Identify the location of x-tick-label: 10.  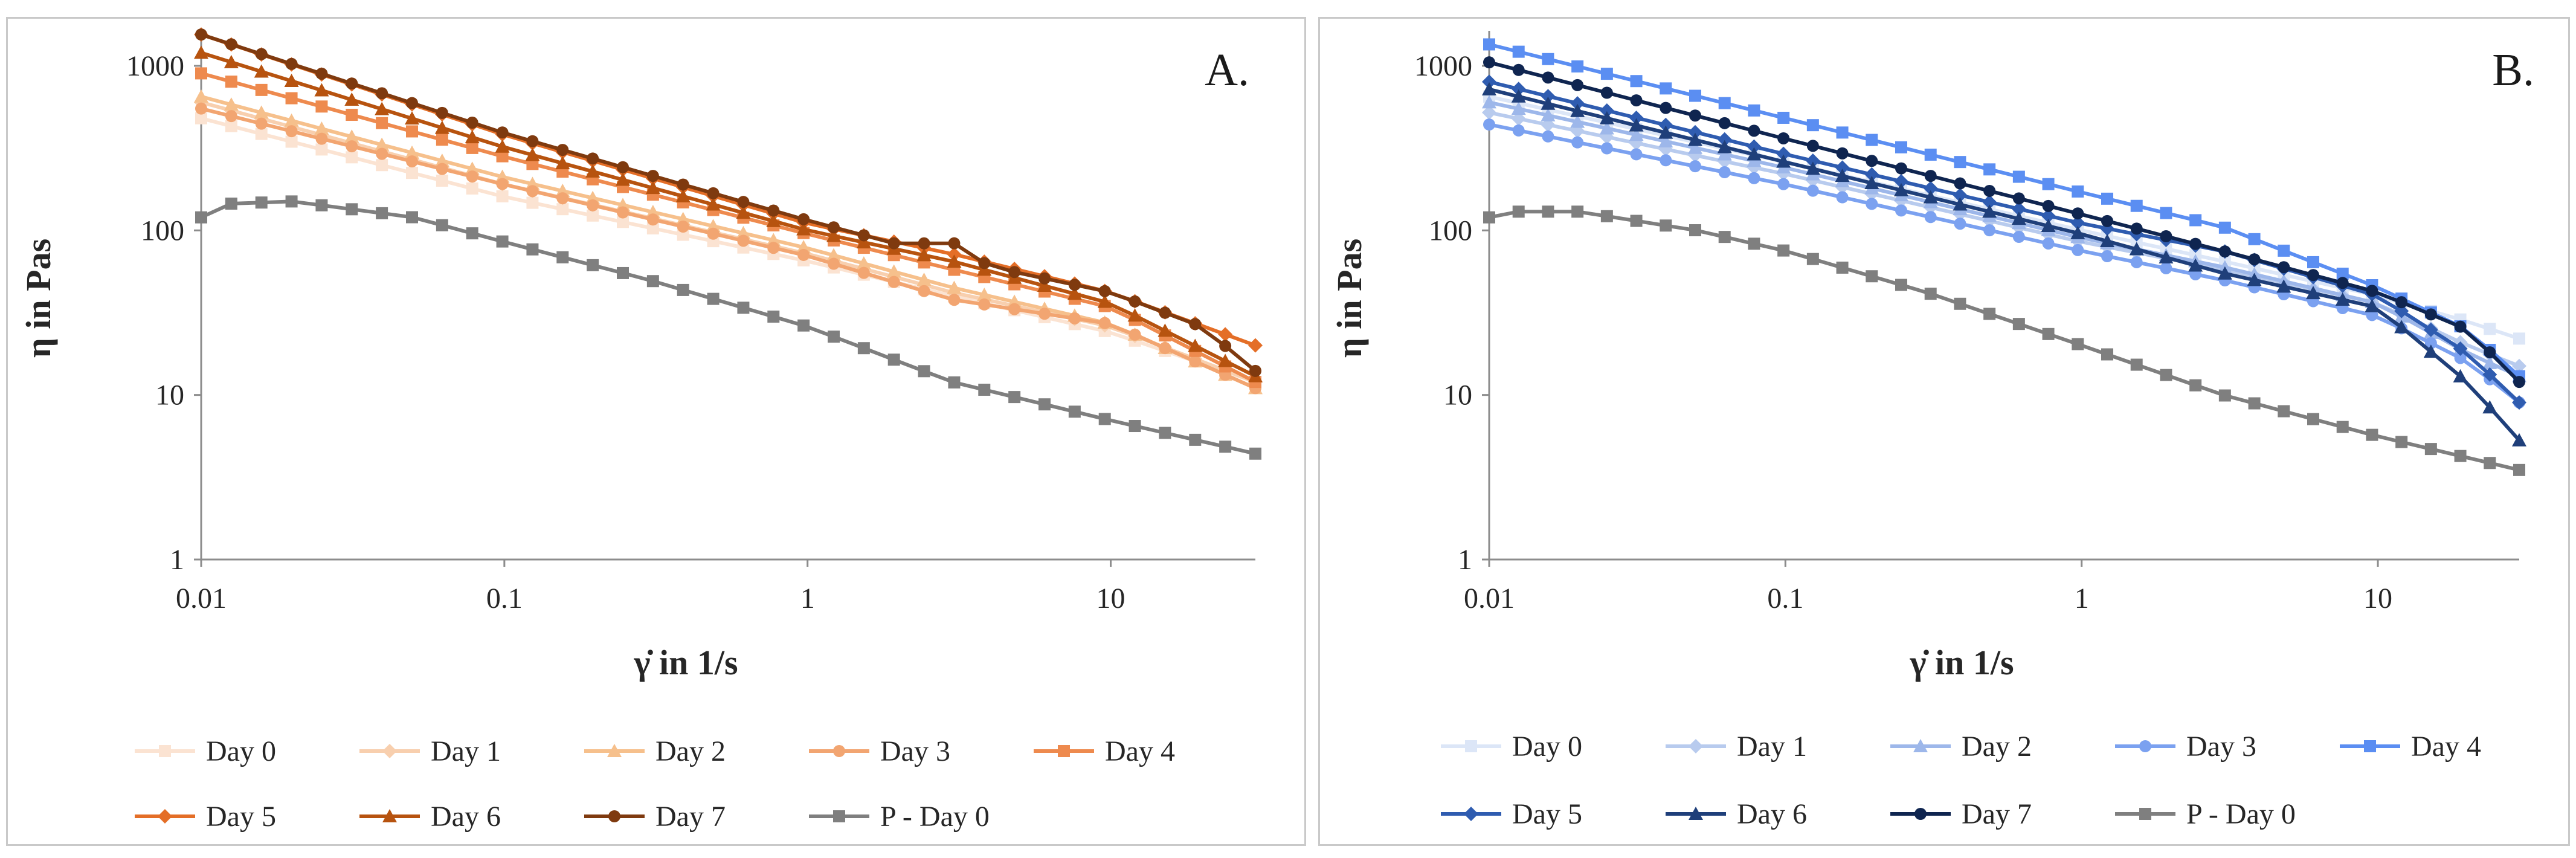
(2377, 598).